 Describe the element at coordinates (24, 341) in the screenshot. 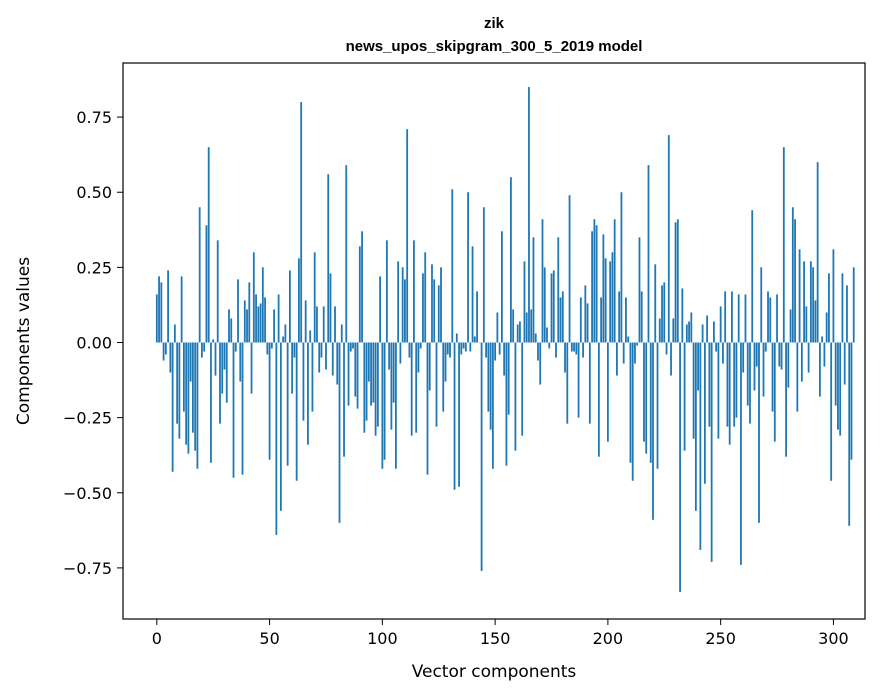

I see `y-axis-label: Components values` at that location.